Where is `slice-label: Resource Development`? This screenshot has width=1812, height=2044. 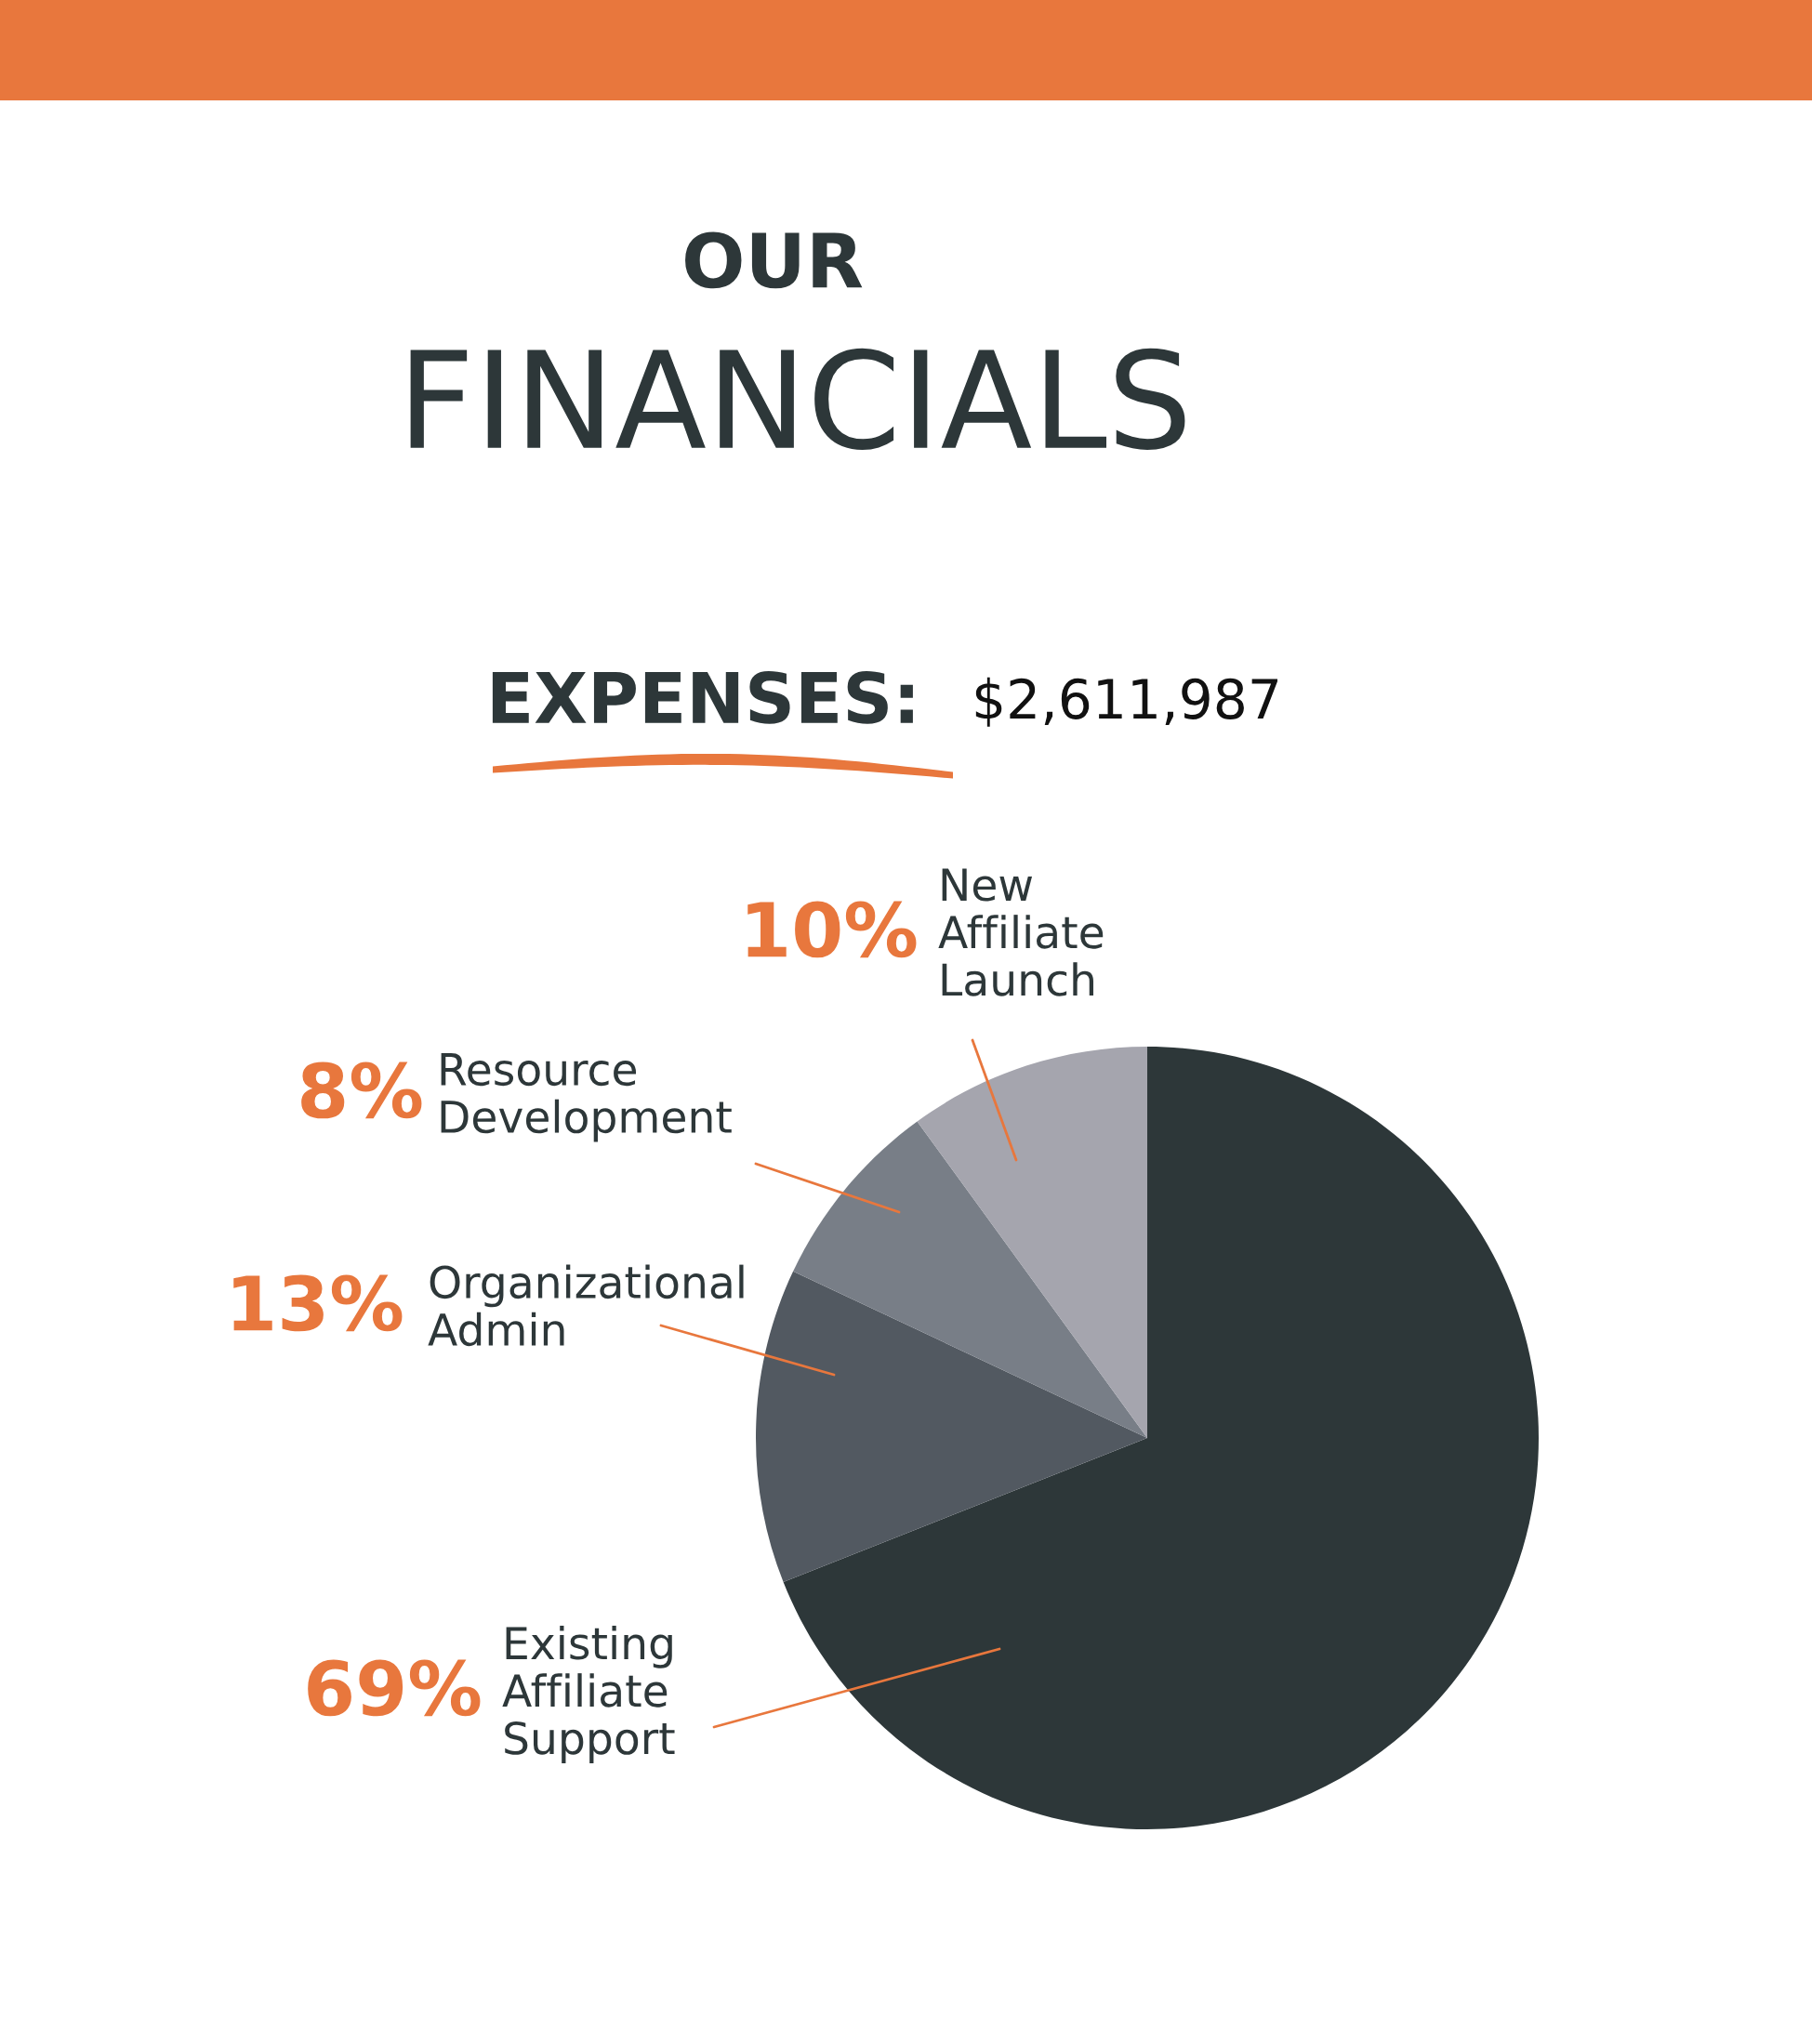 slice-label: Resource Development is located at coordinates (586, 1097).